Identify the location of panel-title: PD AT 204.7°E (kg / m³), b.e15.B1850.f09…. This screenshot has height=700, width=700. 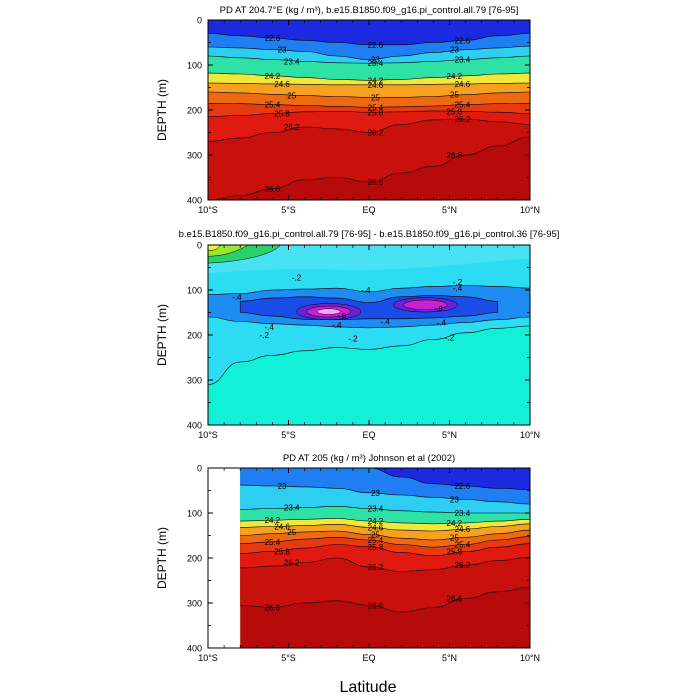
(369, 10).